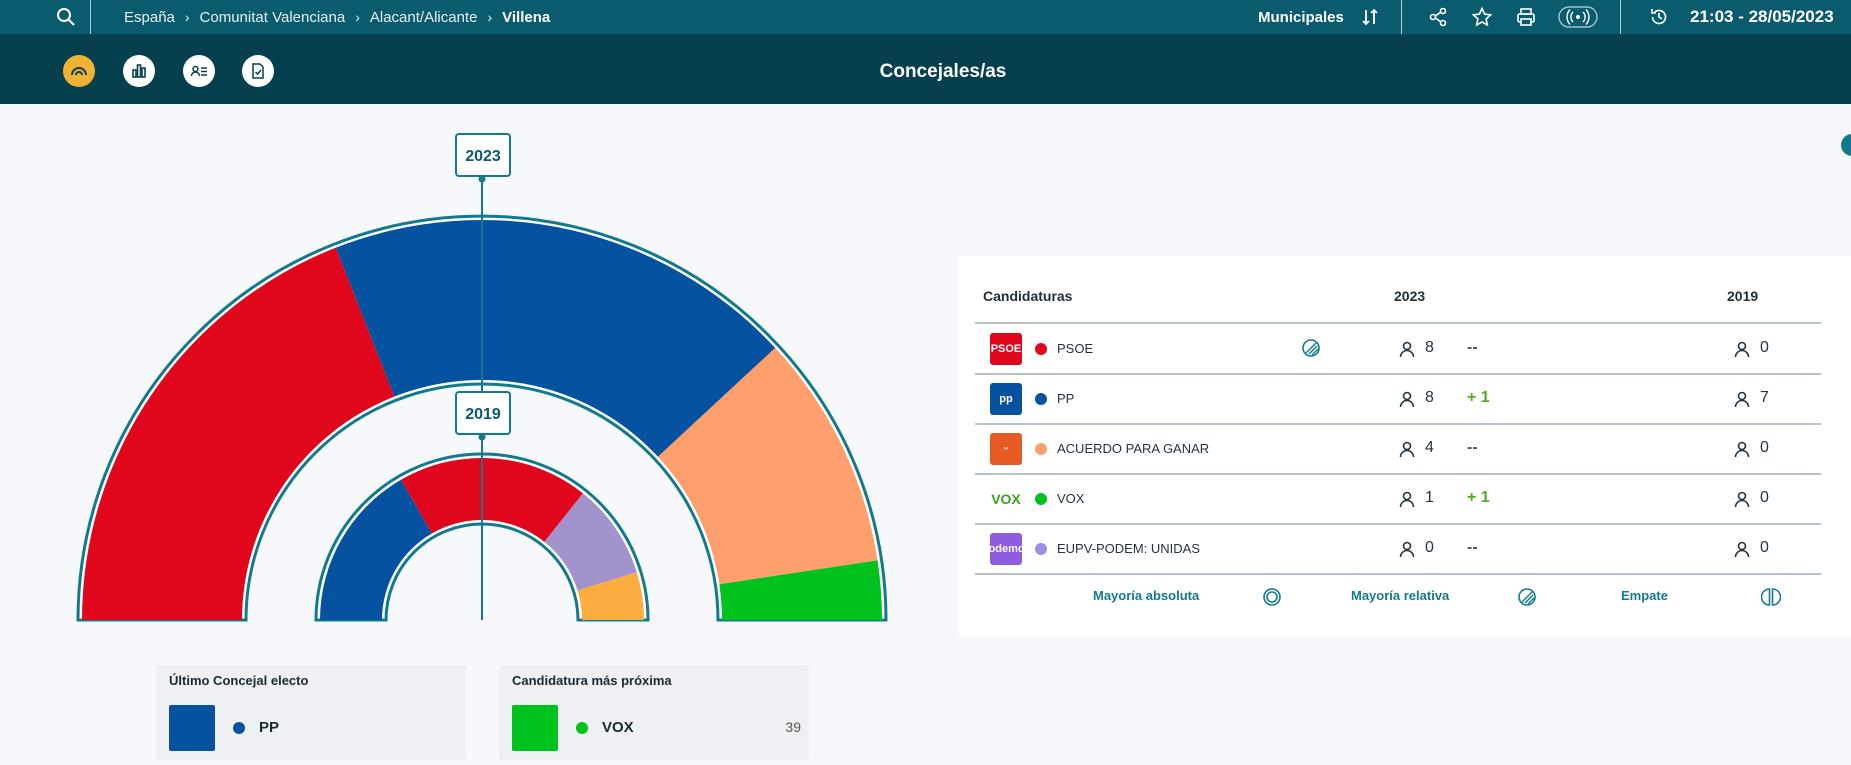 This screenshot has height=765, width=1851. Describe the element at coordinates (793, 727) in the screenshot. I see `votes-needed: 39` at that location.